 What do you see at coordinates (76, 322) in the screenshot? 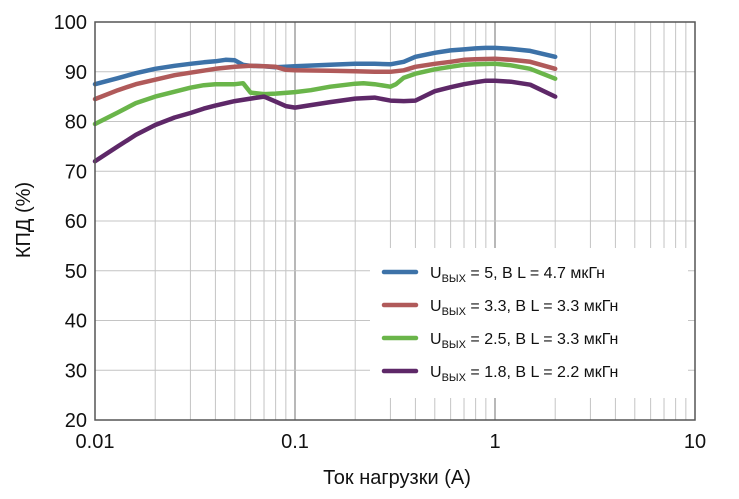
I see `y-tick-label: 40` at bounding box center [76, 322].